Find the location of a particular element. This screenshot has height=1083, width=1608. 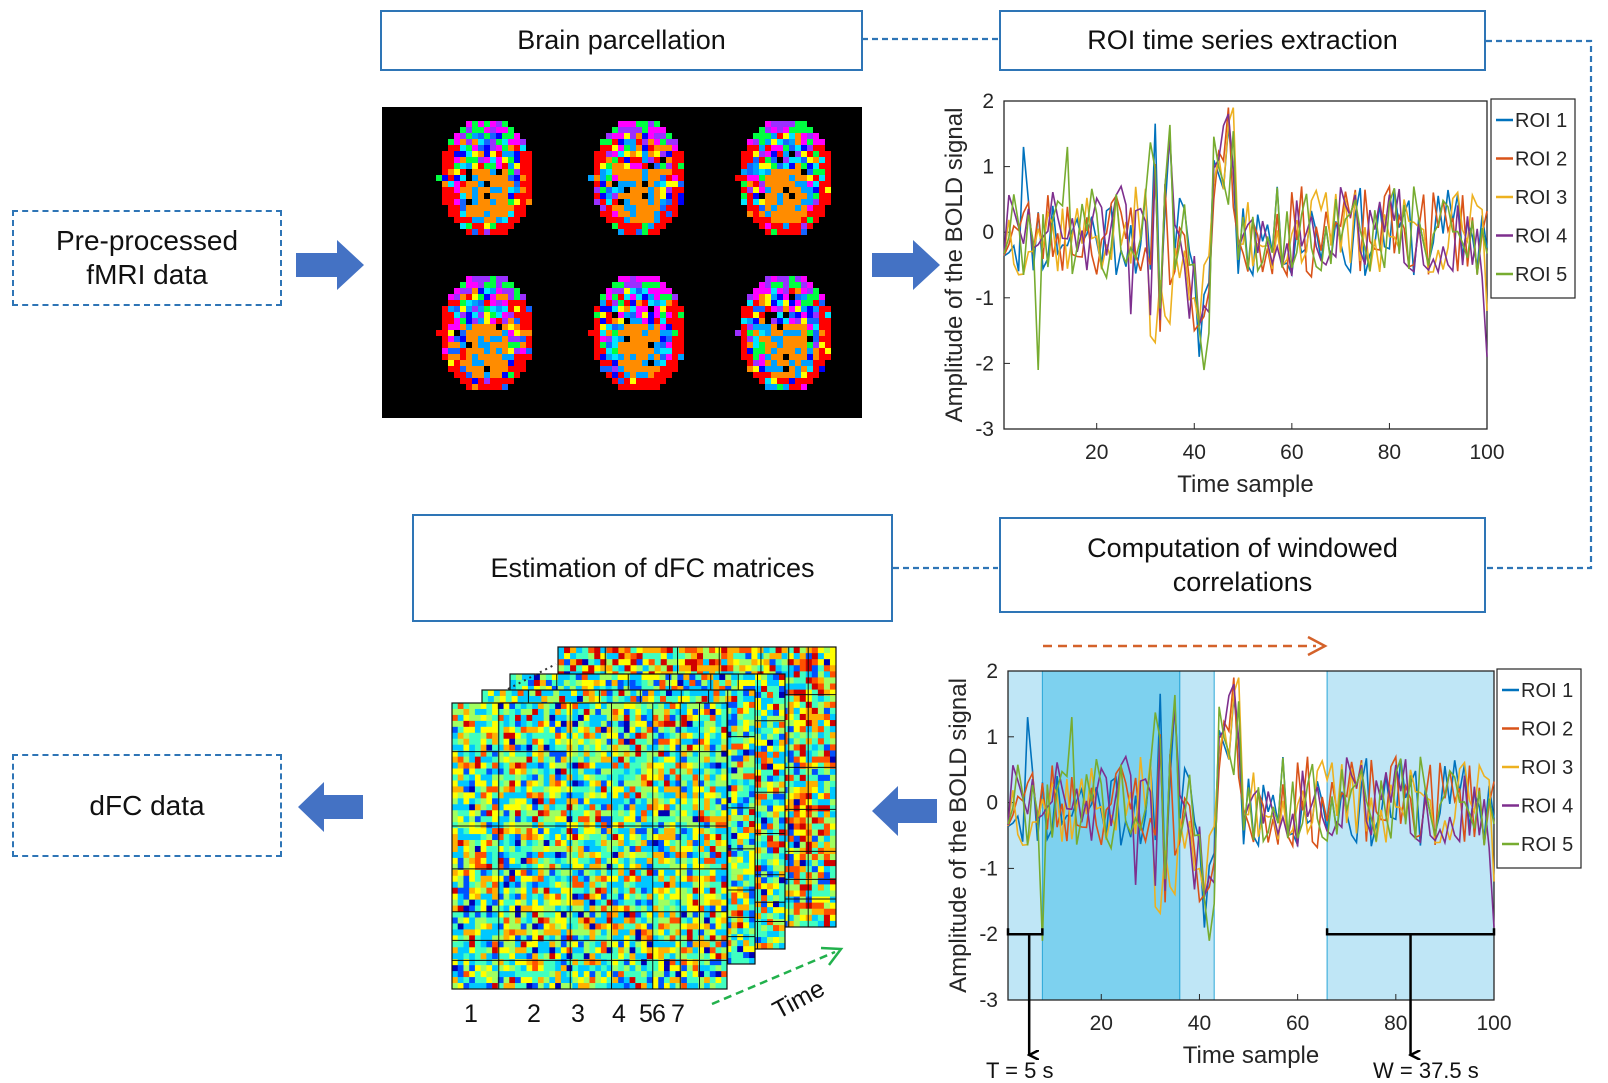

estimation-box: Estimation of dFC matrices is located at coordinates (652, 568).